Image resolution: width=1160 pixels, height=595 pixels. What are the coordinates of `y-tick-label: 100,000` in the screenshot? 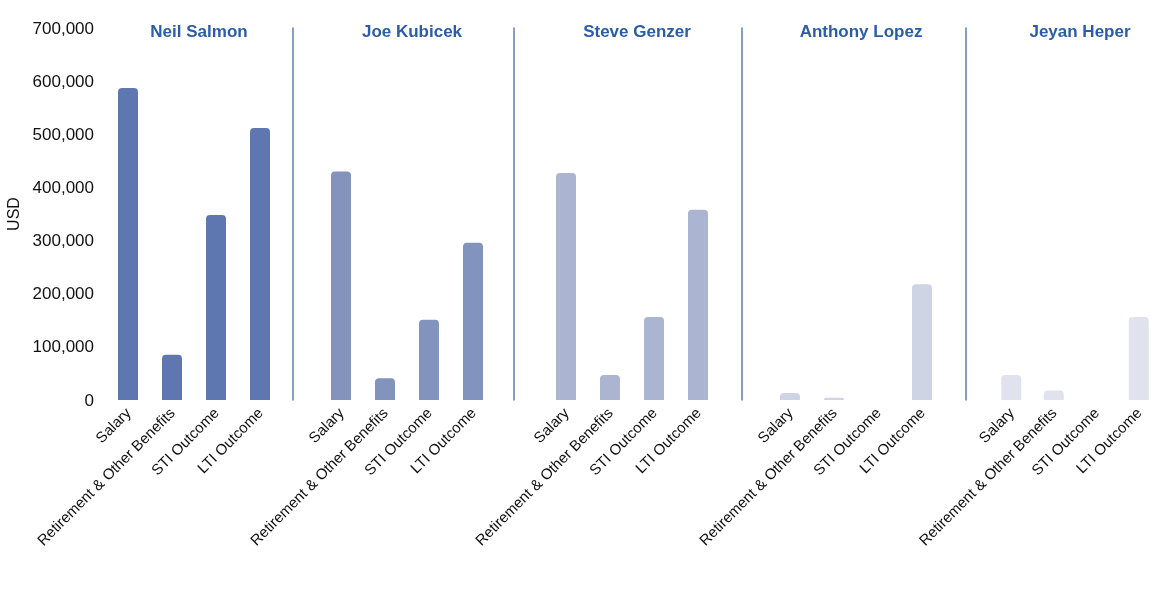 It's located at (63, 347).